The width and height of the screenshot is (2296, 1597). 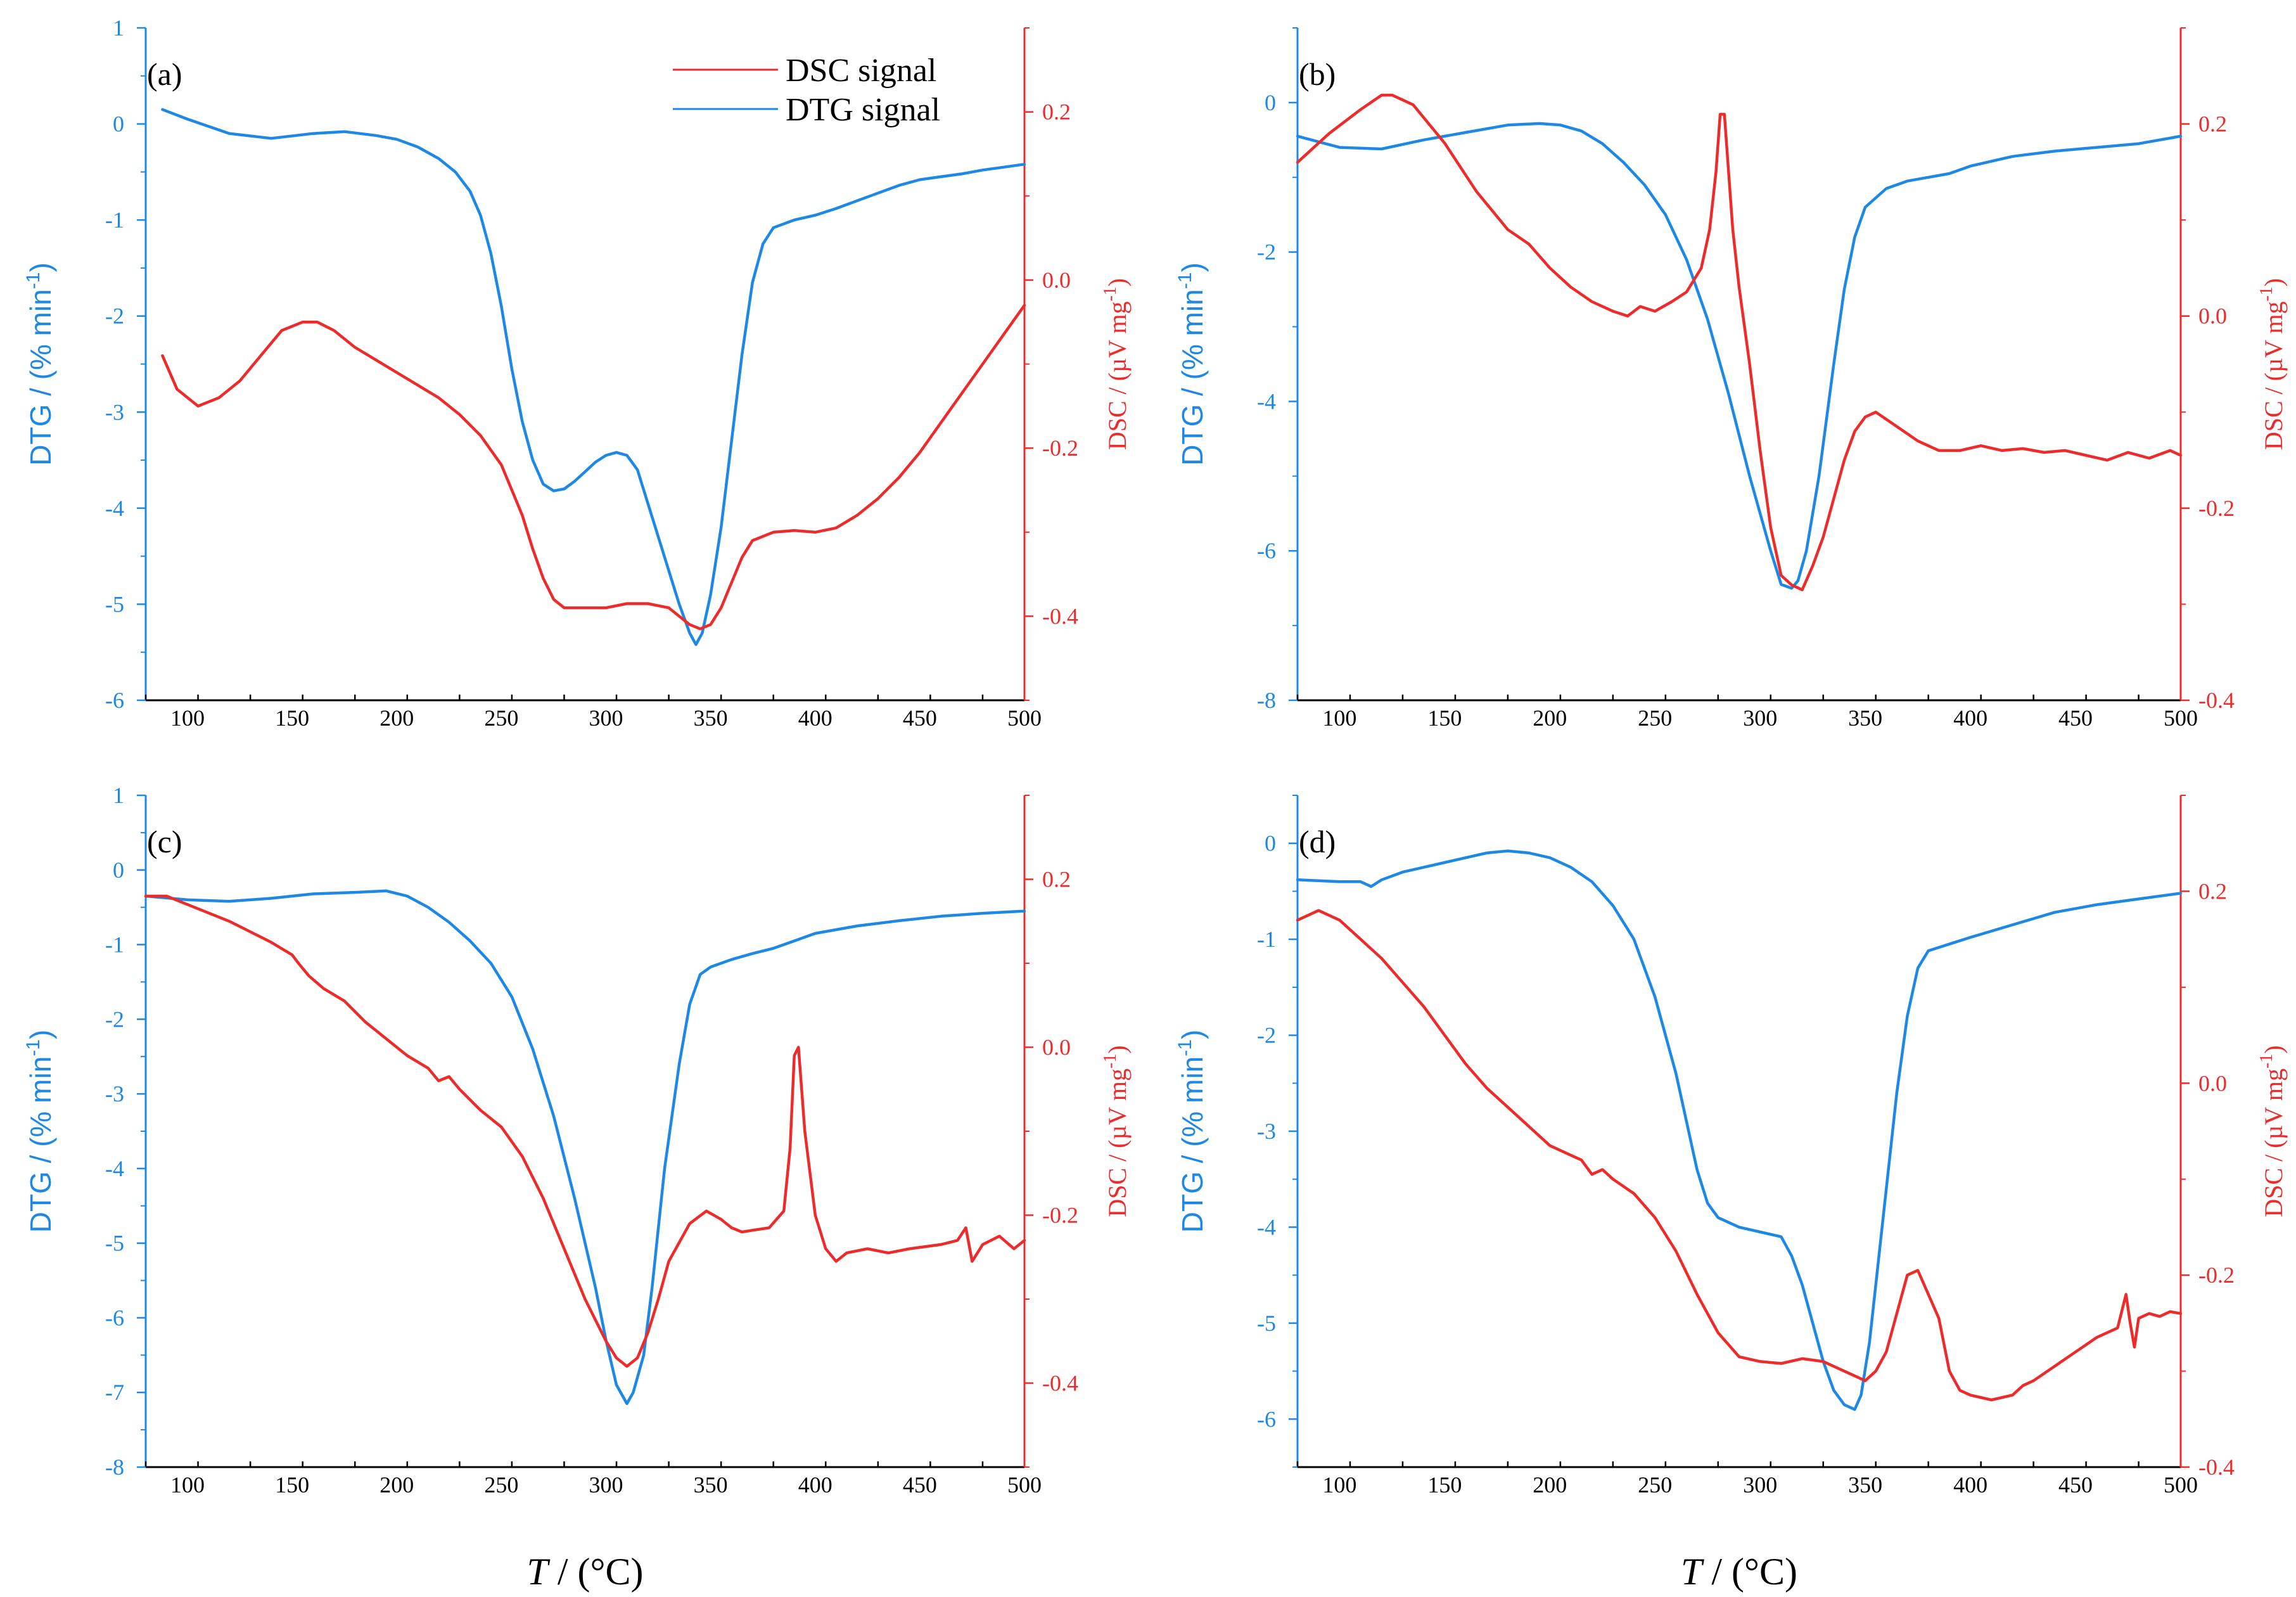 I want to click on left-y-tick-label: -7, so click(x=114, y=1392).